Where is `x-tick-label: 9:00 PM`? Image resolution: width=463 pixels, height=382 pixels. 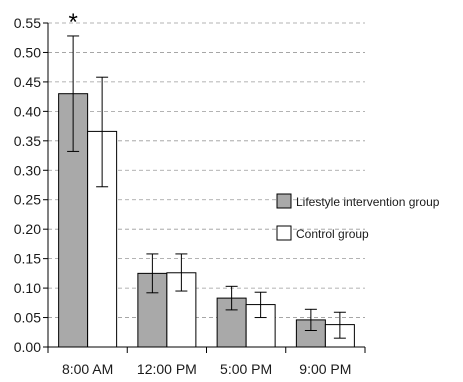
x-tick-label: 9:00 PM is located at coordinates (325, 369).